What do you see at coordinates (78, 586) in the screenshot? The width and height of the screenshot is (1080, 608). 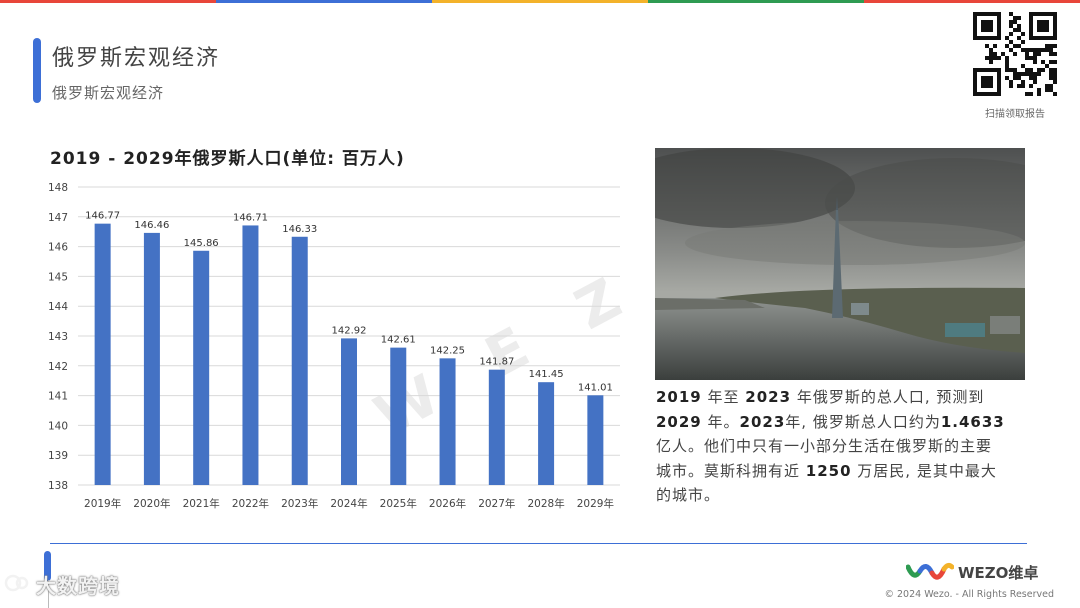 I see `brand-text: 大数跨境` at bounding box center [78, 586].